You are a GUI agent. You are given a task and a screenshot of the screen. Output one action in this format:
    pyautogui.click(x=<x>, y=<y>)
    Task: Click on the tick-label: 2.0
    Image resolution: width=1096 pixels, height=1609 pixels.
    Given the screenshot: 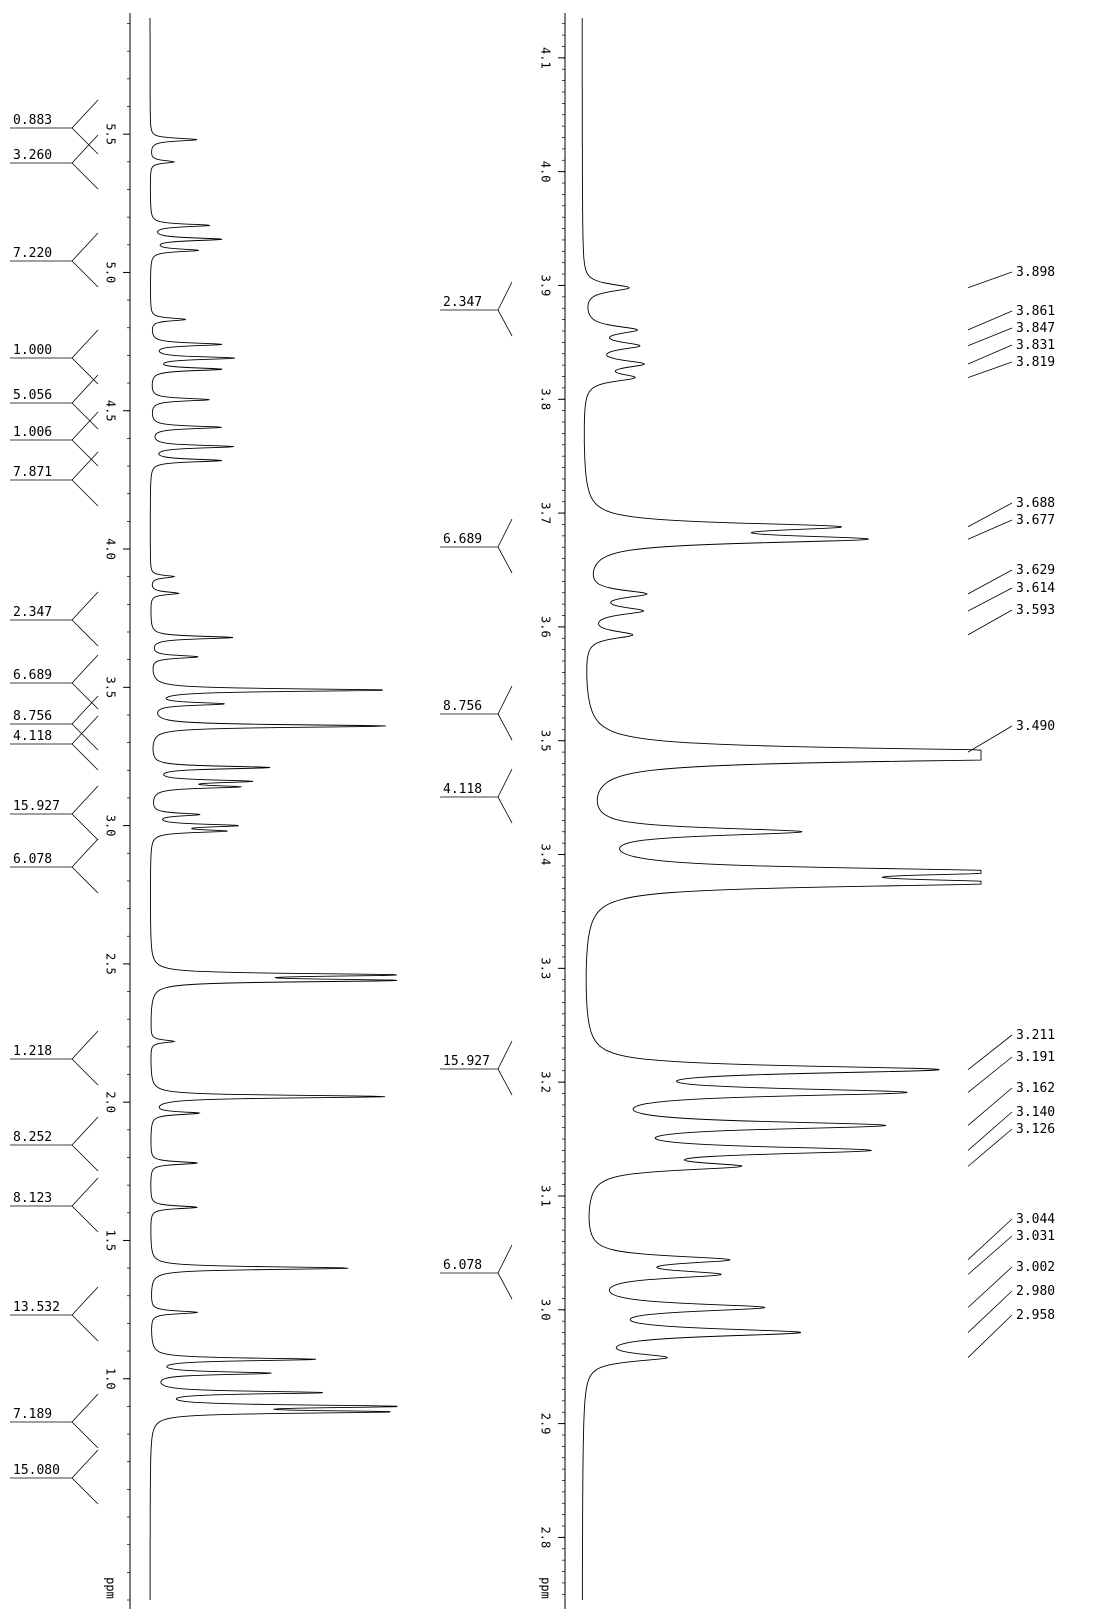 What is the action you would take?
    pyautogui.click(x=111, y=1102)
    